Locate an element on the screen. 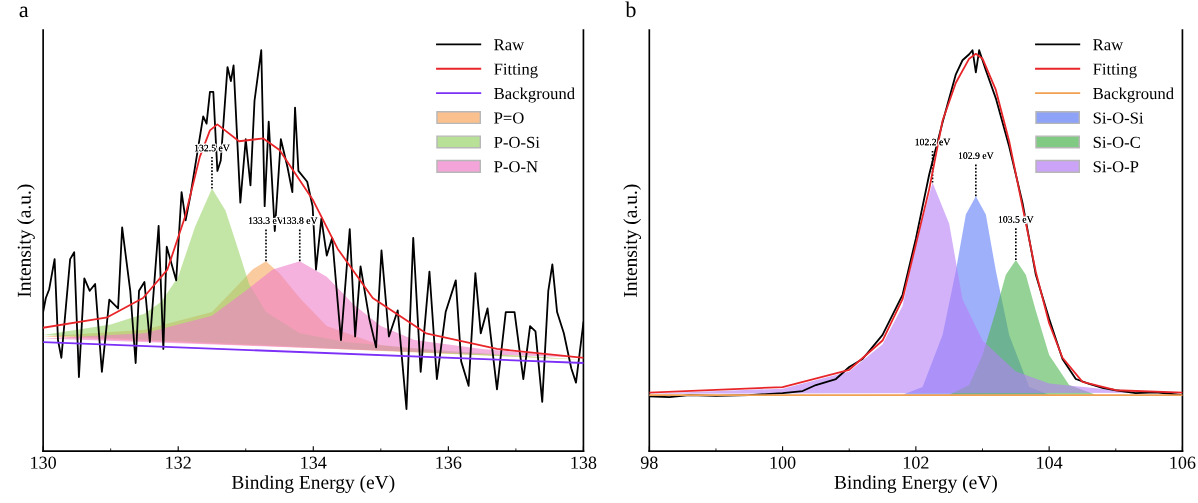  annotation: 102.9 eV is located at coordinates (976, 155).